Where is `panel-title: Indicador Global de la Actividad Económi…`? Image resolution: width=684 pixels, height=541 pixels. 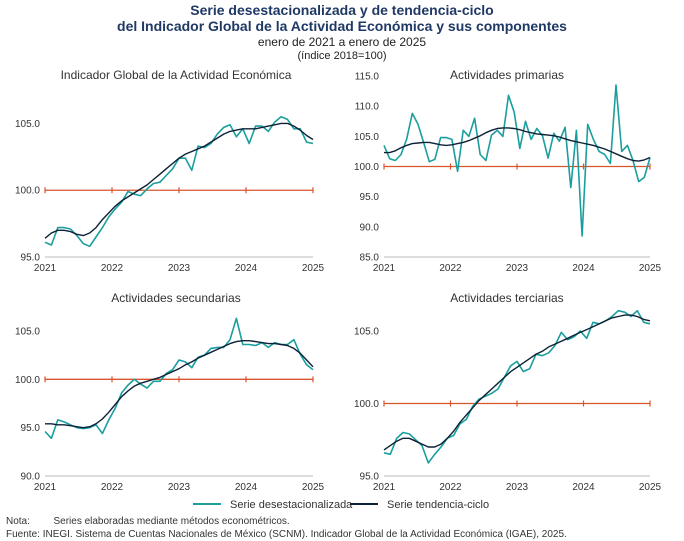 panel-title: Indicador Global de la Actividad Económi… is located at coordinates (176, 75).